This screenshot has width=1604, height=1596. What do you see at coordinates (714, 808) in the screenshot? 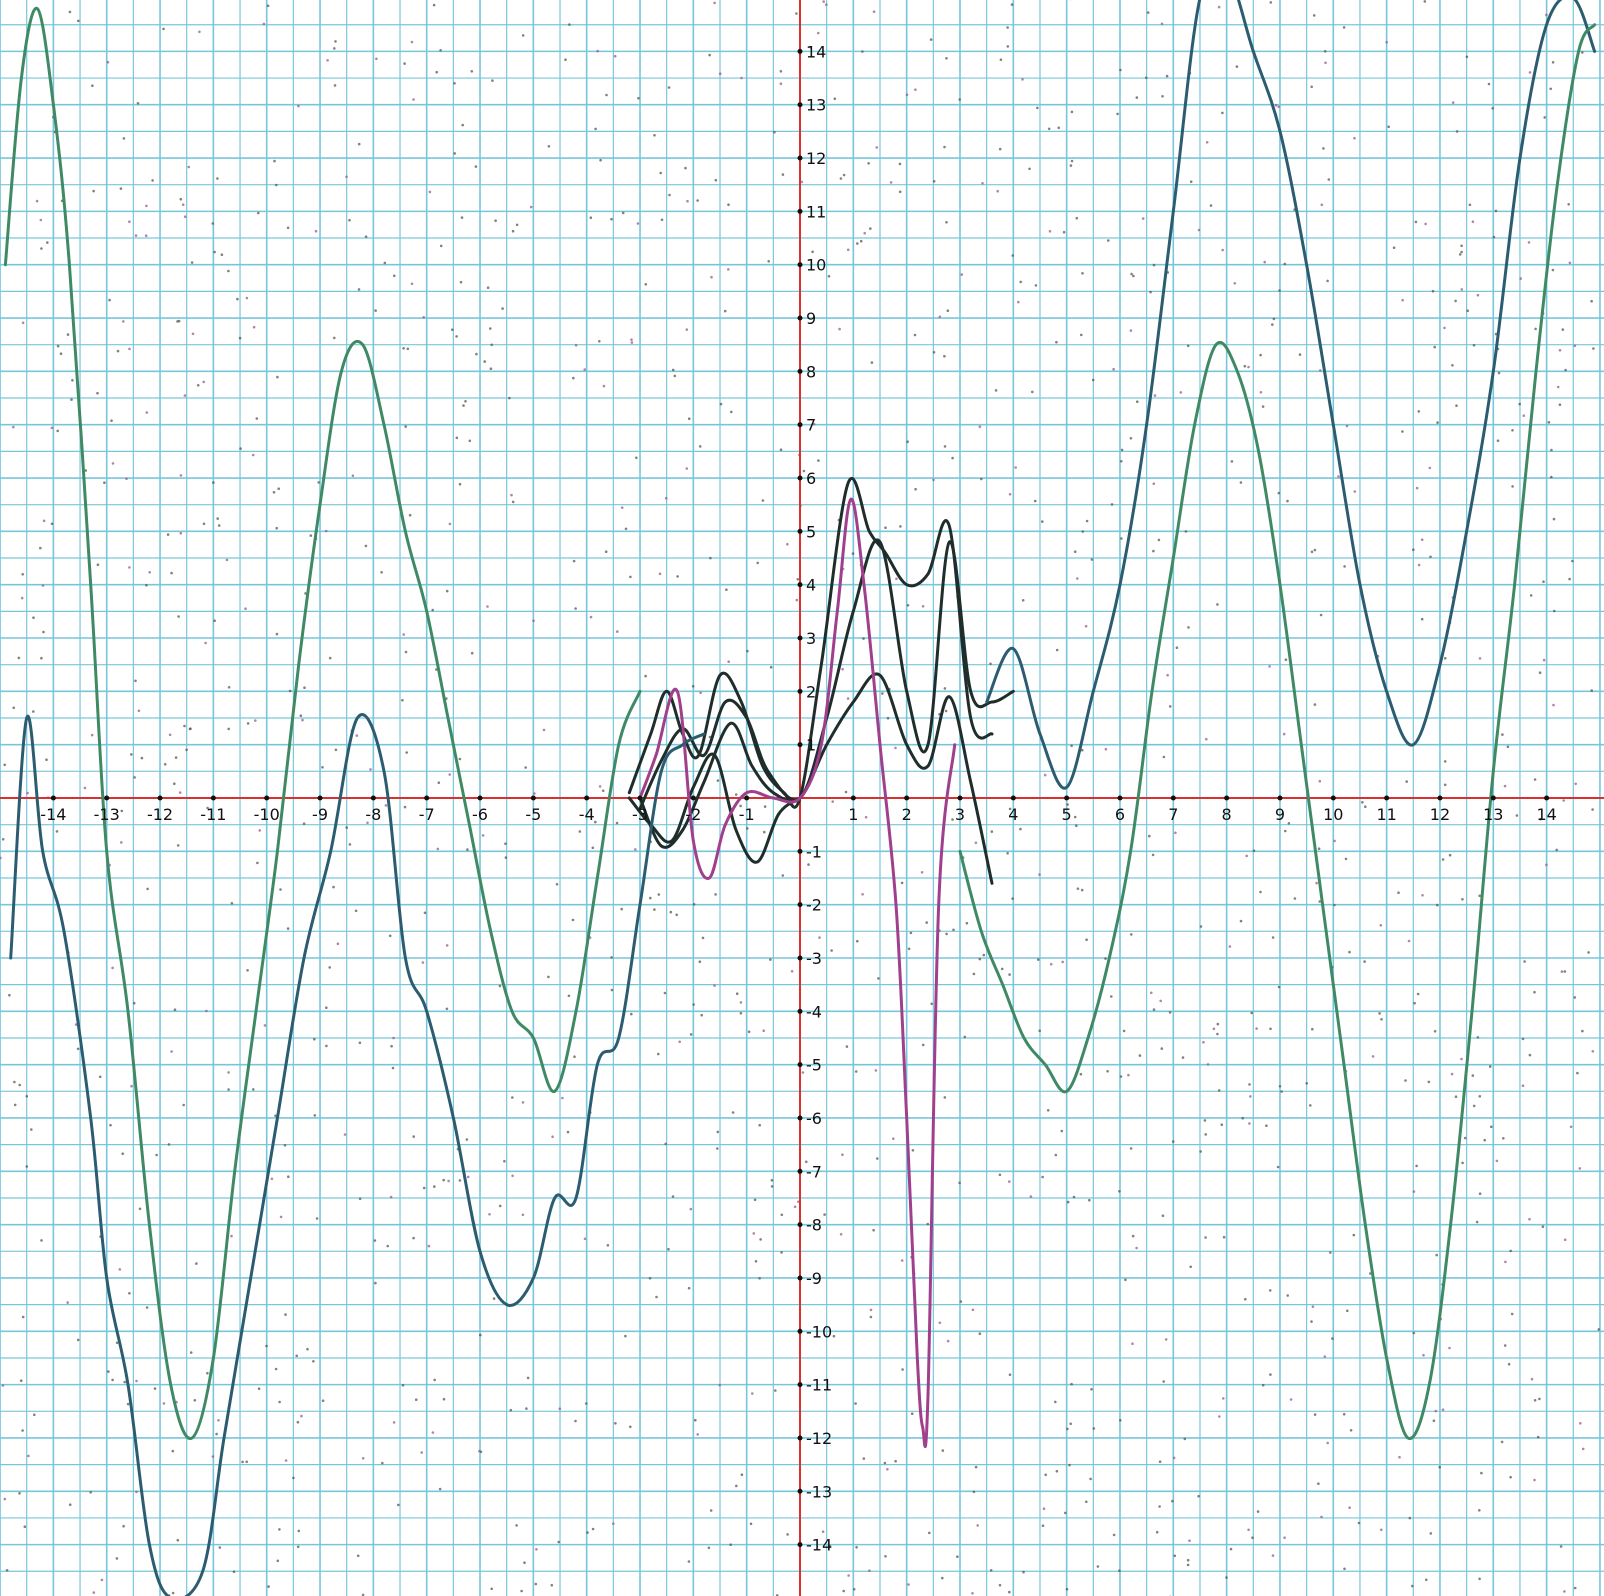
I see `series-line-dark-neg` at bounding box center [714, 808].